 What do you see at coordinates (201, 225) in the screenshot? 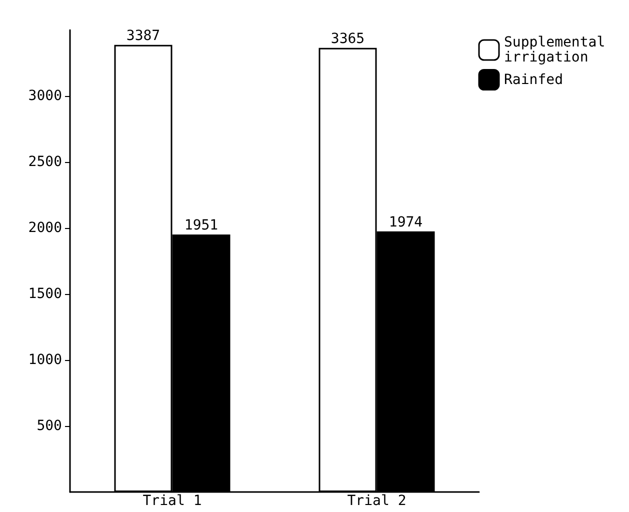
I see `data-label: 1951` at bounding box center [201, 225].